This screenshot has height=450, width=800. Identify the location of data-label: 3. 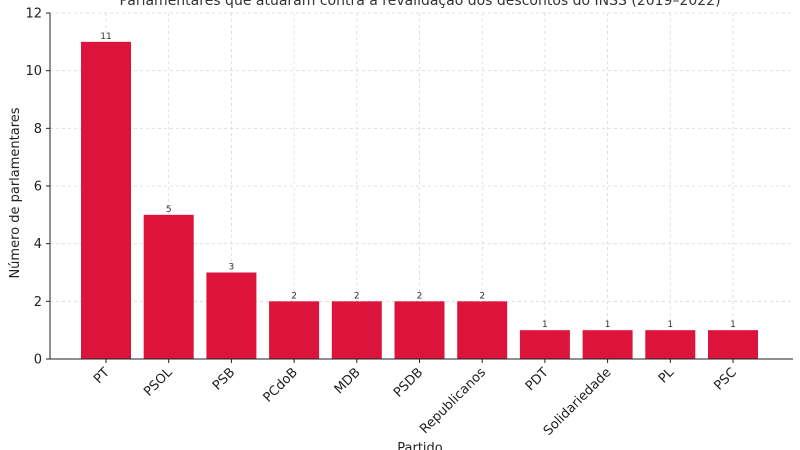
(232, 268).